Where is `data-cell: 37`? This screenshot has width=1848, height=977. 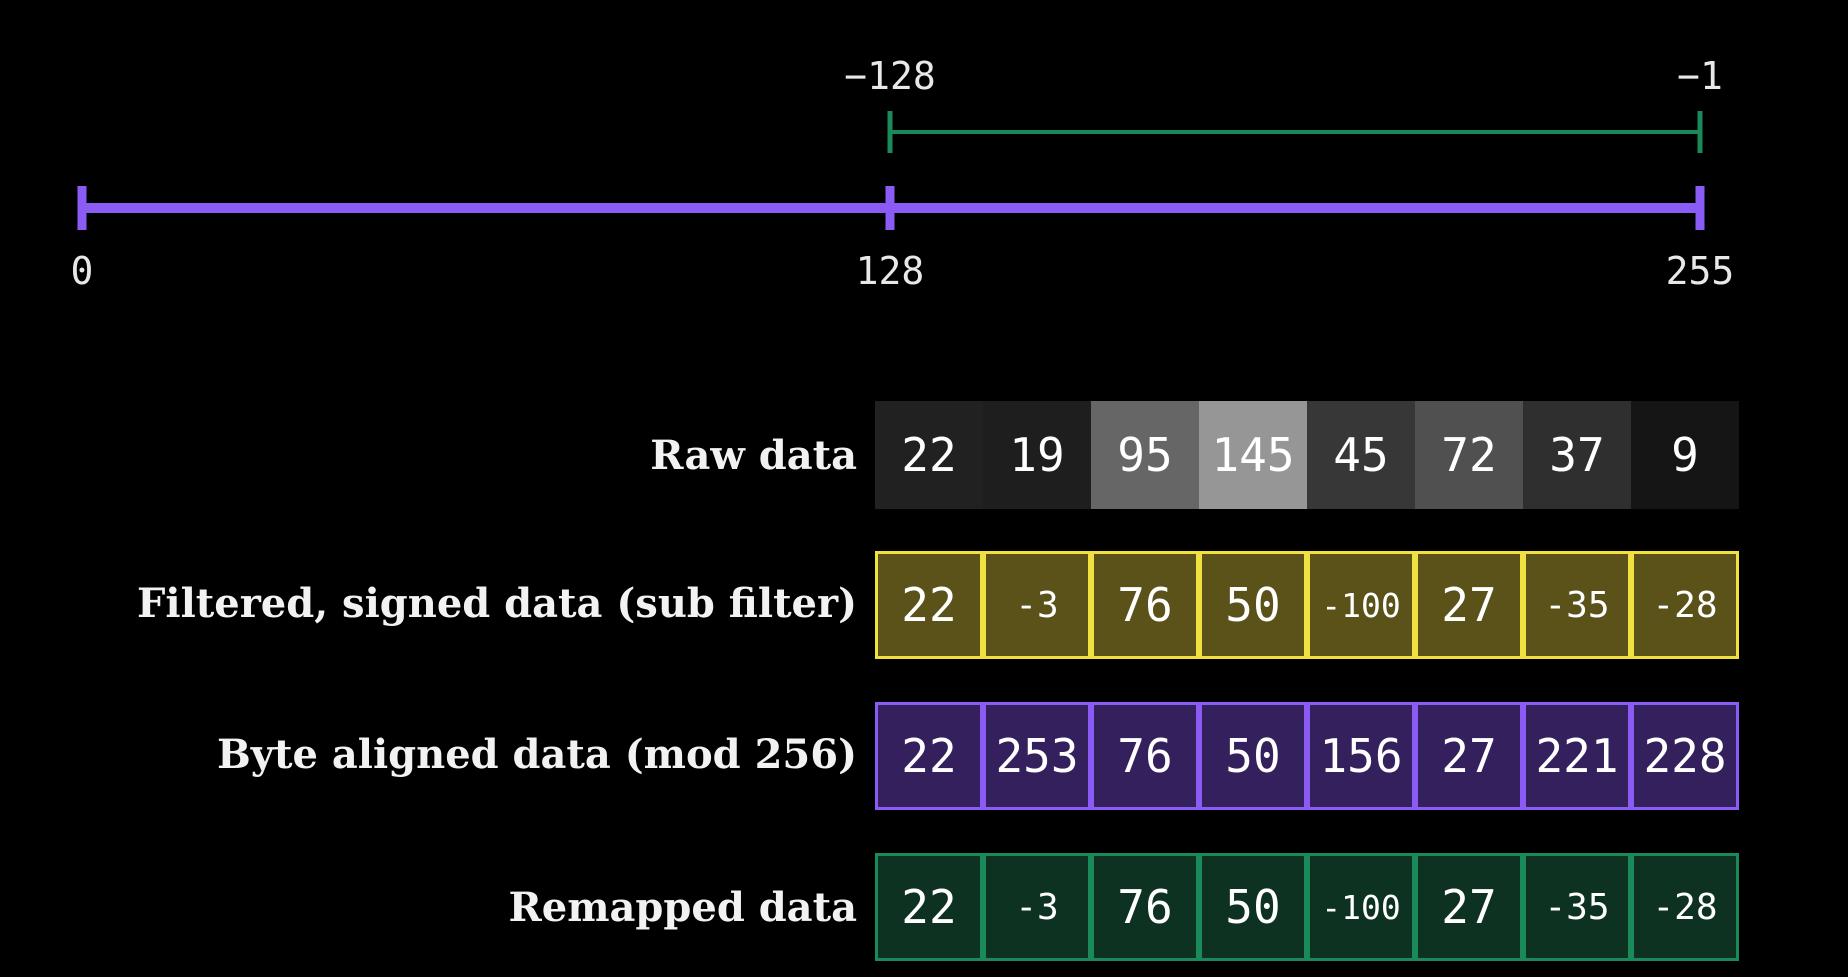
data-cell: 37 is located at coordinates (1577, 455).